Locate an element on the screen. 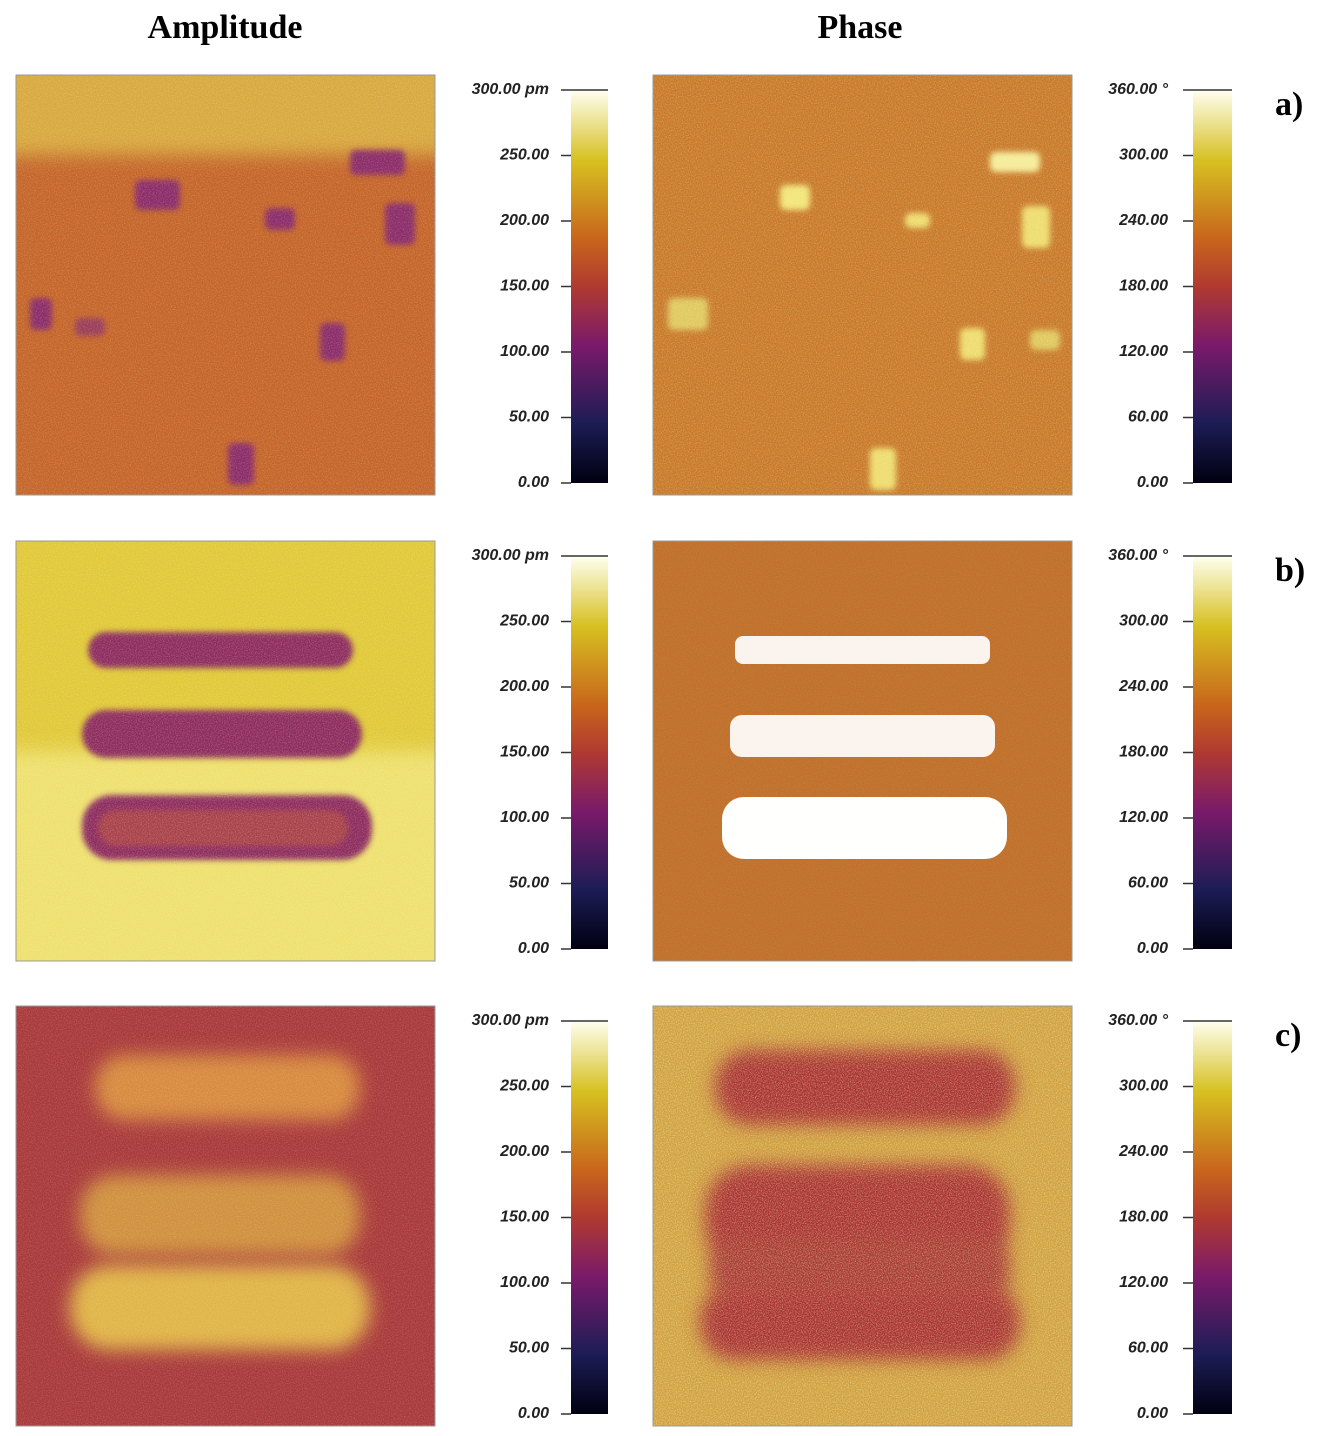  column-title: Amplitude is located at coordinates (225, 27).